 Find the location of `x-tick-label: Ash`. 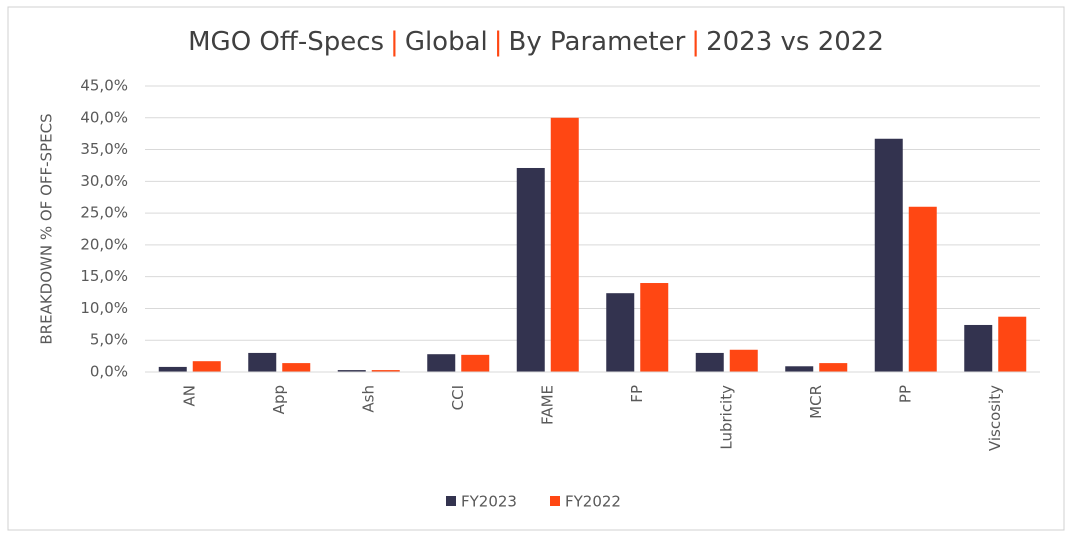

x-tick-label: Ash is located at coordinates (368, 399).